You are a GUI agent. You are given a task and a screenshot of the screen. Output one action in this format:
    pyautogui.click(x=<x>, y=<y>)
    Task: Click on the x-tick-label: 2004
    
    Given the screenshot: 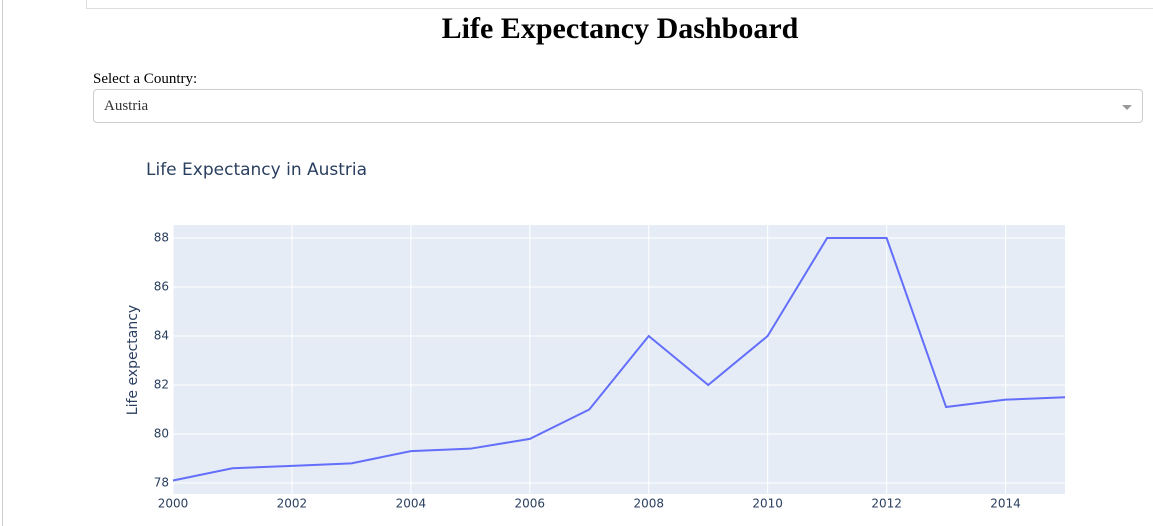 What is the action you would take?
    pyautogui.click(x=411, y=504)
    